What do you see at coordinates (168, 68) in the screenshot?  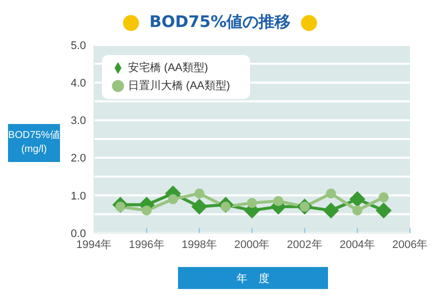 I see `legend-label: 安宅橋 (AA類型)` at bounding box center [168, 68].